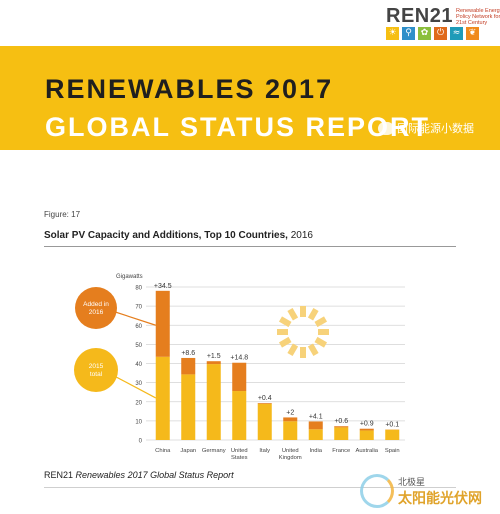 The image size is (500, 514). What do you see at coordinates (386, 128) in the screenshot?
I see `chat-bubble-icon` at bounding box center [386, 128].